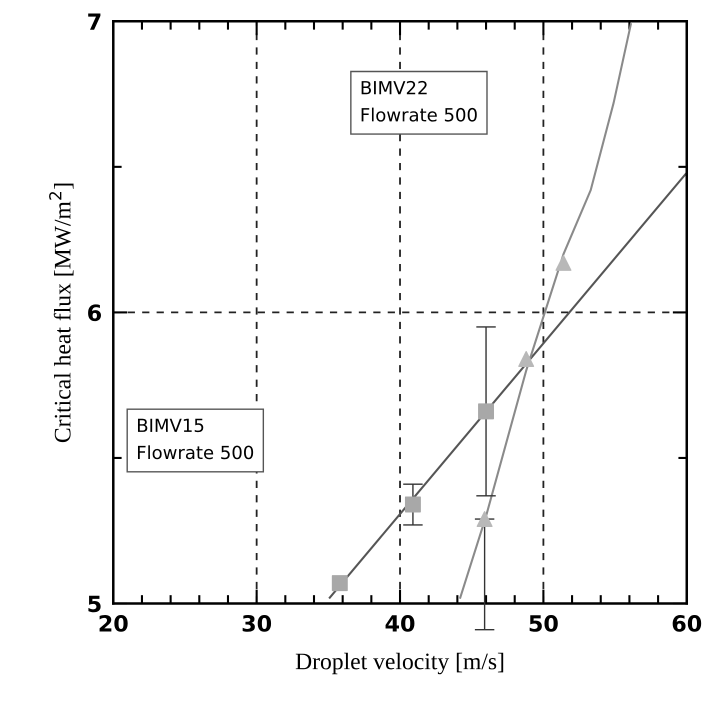 This screenshot has height=710, width=708. What do you see at coordinates (114, 623) in the screenshot?
I see `x-tick-label: 20` at bounding box center [114, 623].